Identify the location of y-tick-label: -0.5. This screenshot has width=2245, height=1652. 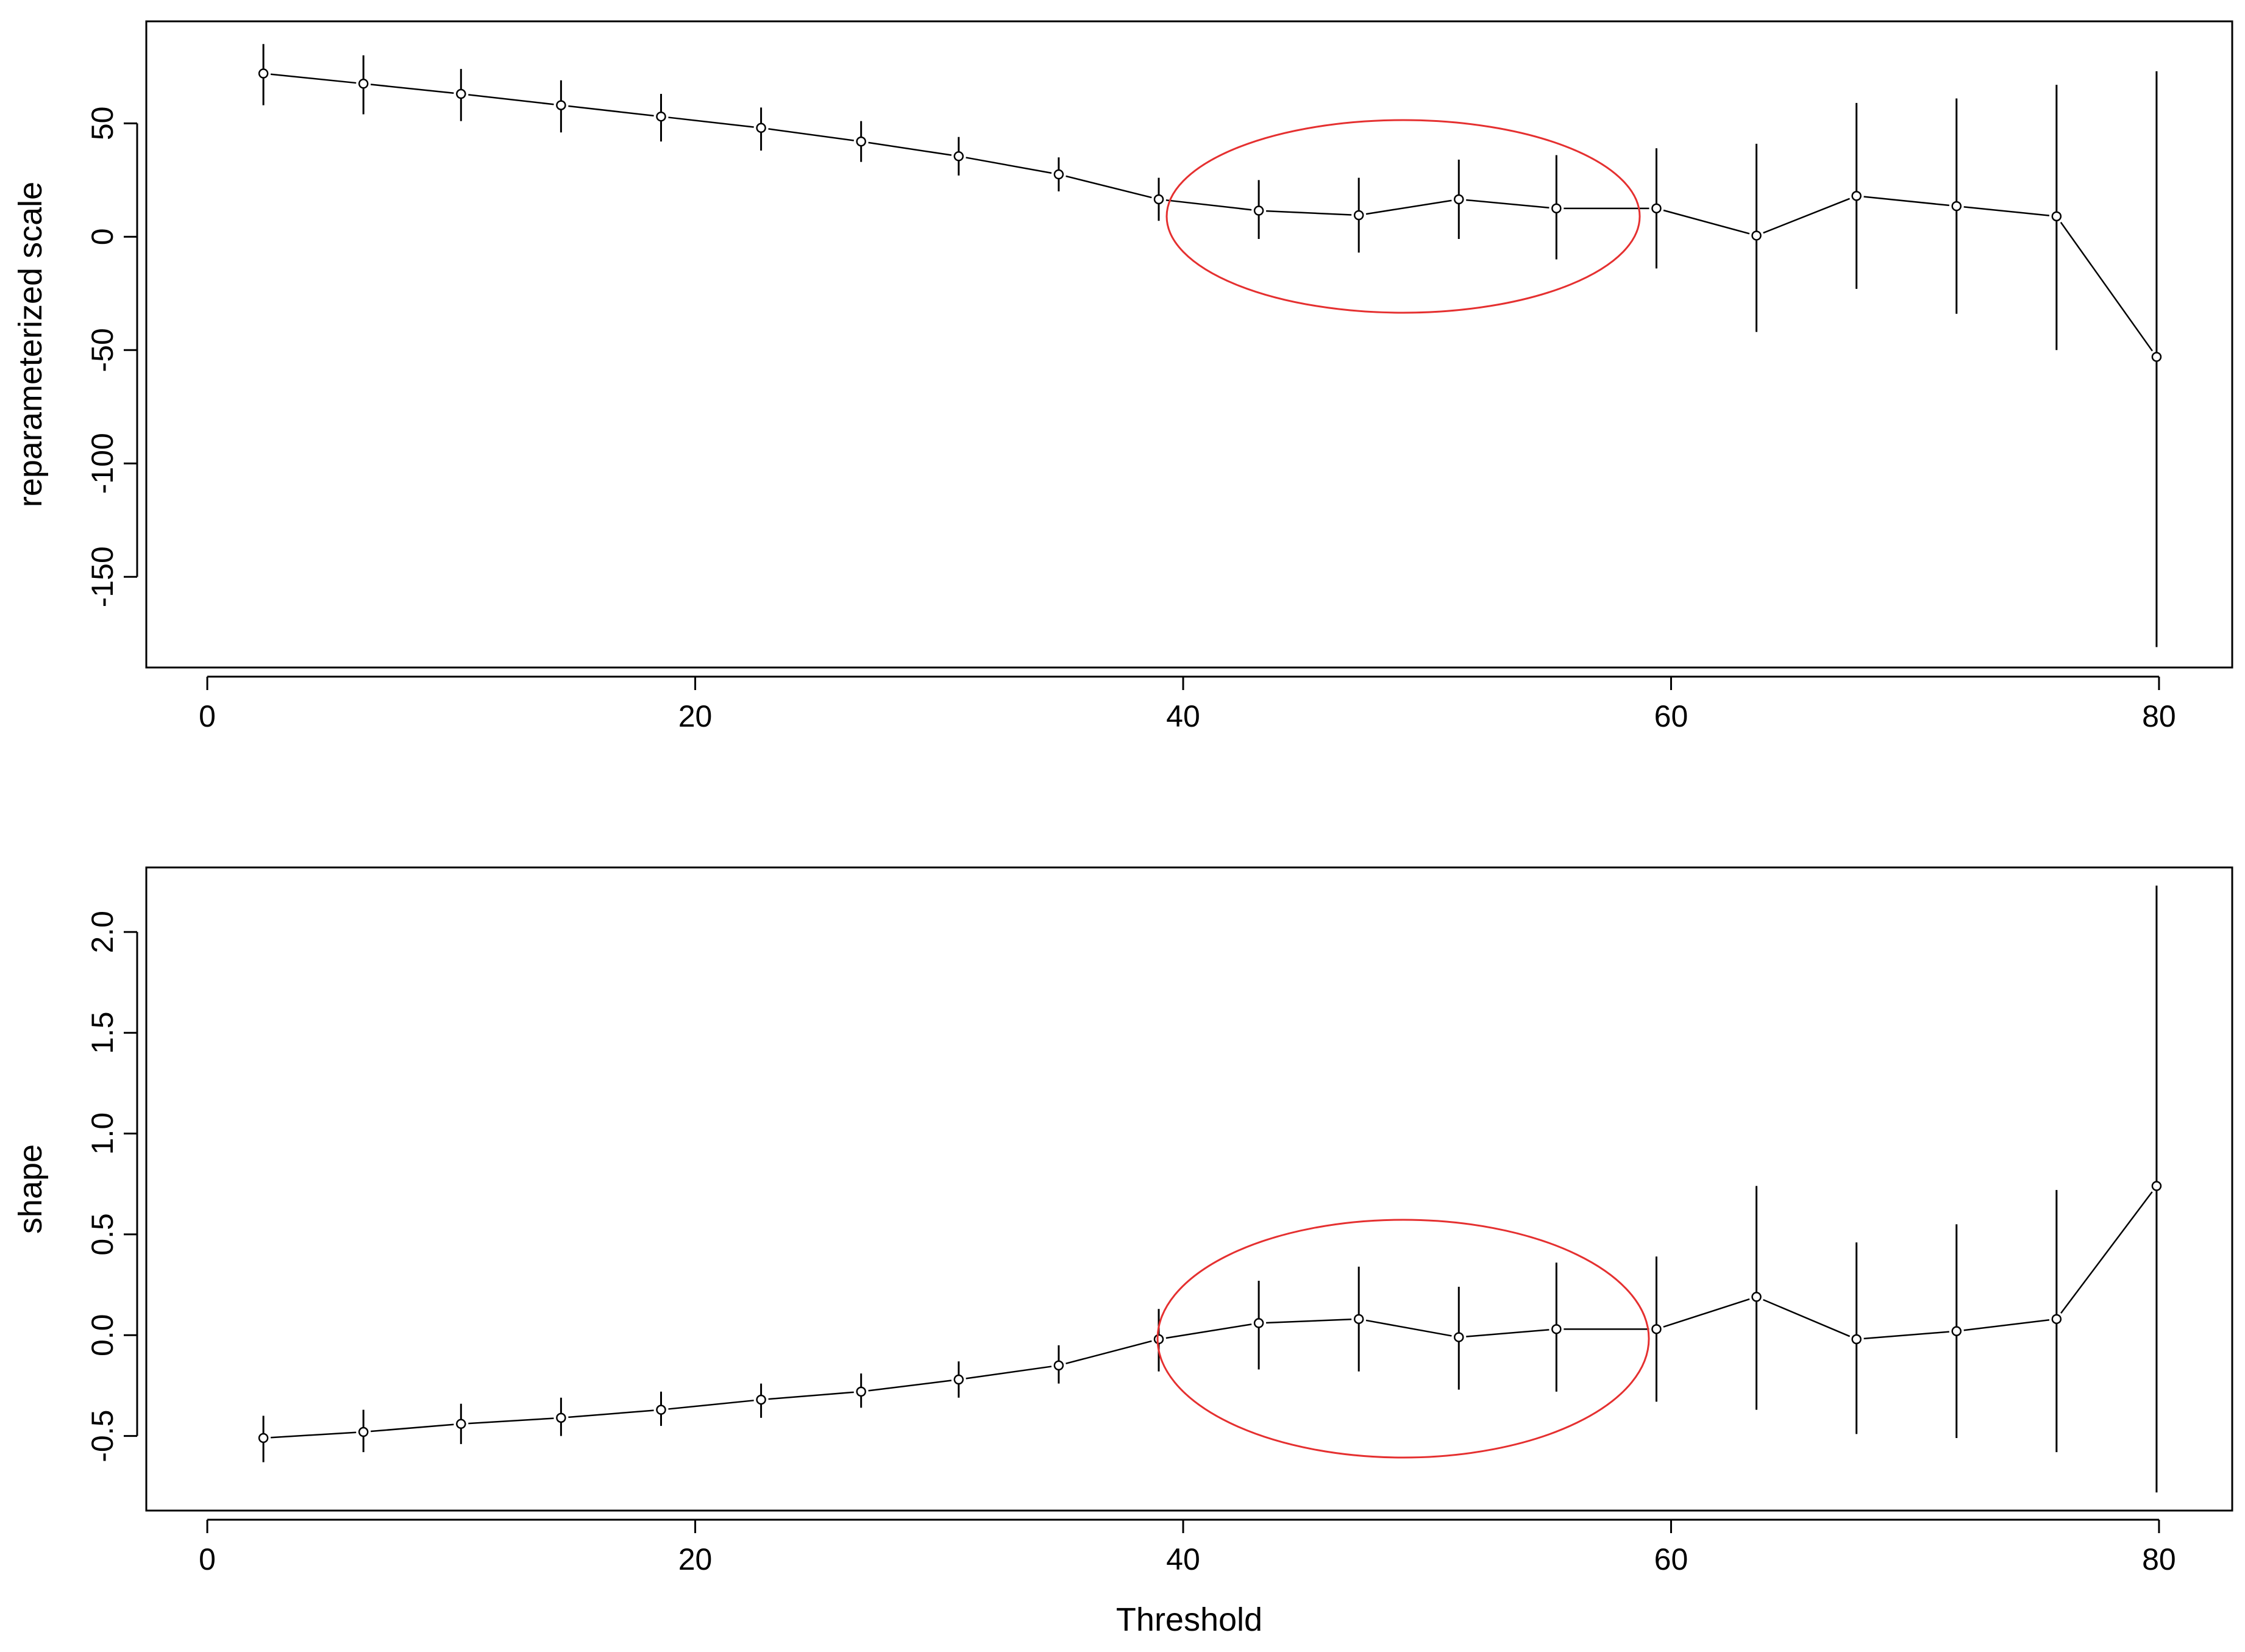
(102, 1436).